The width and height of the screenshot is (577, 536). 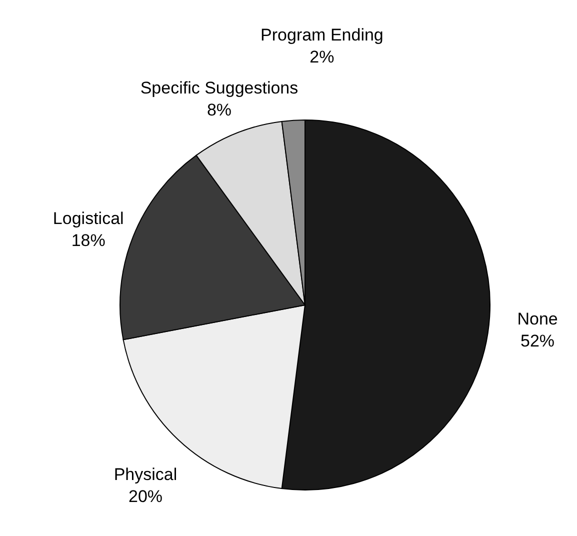 I want to click on data-label: 20%, so click(x=145, y=496).